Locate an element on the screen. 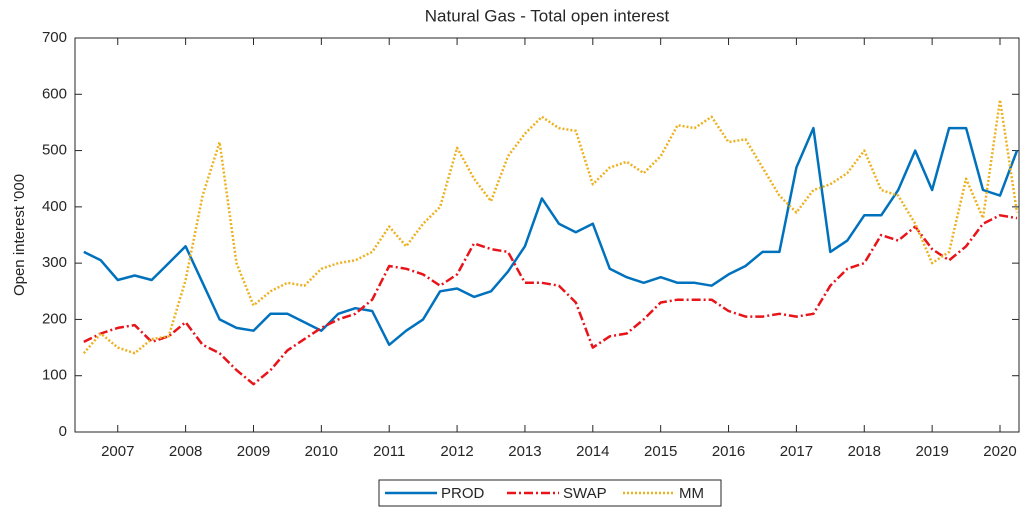  y-tick-label: 0 is located at coordinates (63, 431).